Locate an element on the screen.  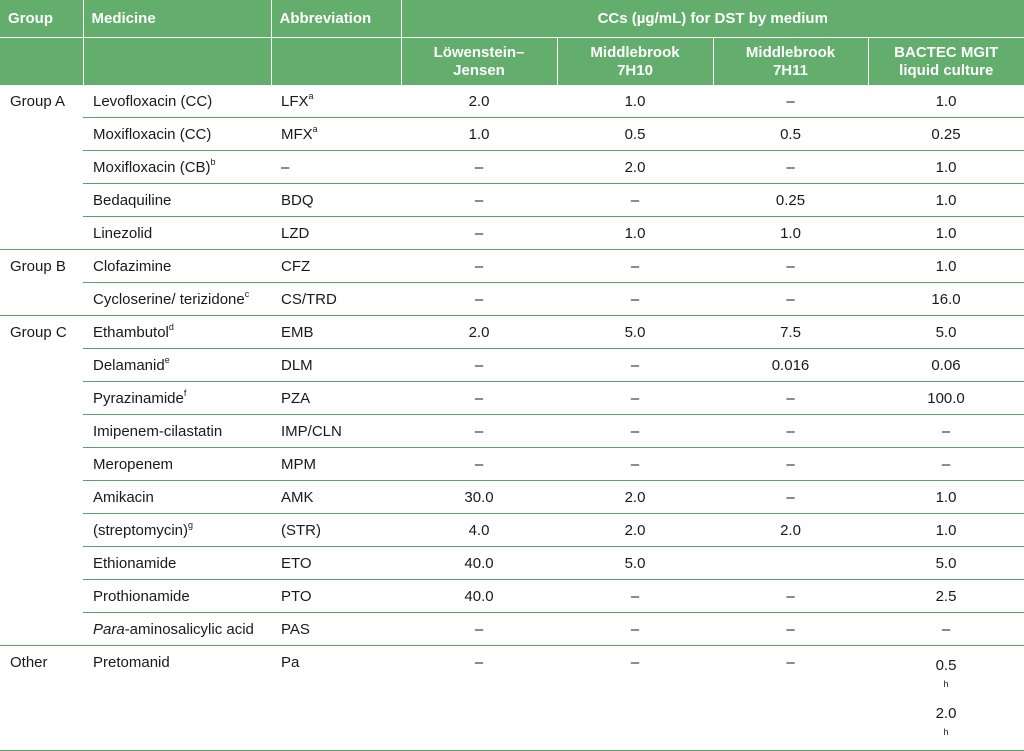
cell-abbreviation: – is located at coordinates (336, 167).